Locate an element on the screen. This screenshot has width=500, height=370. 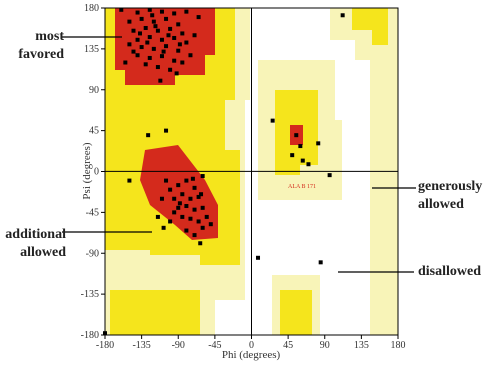
x-tick-label: 135 is located at coordinates (361, 345).